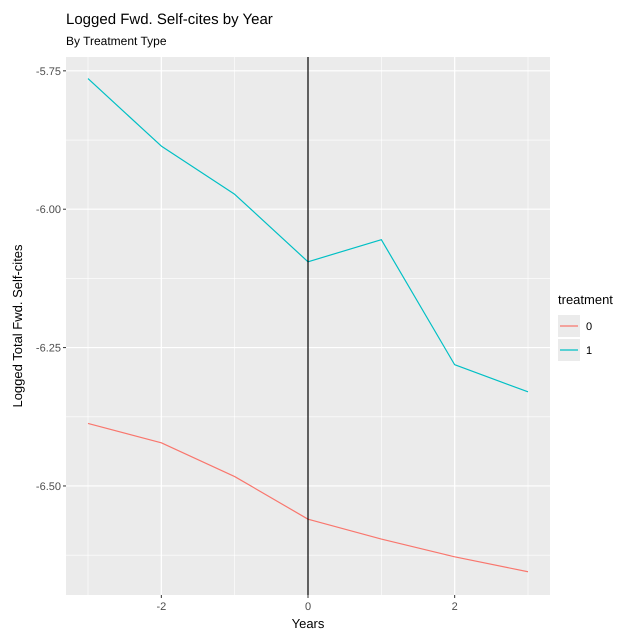 Image resolution: width=638 pixels, height=641 pixels. I want to click on x-axis-title: Years, so click(308, 623).